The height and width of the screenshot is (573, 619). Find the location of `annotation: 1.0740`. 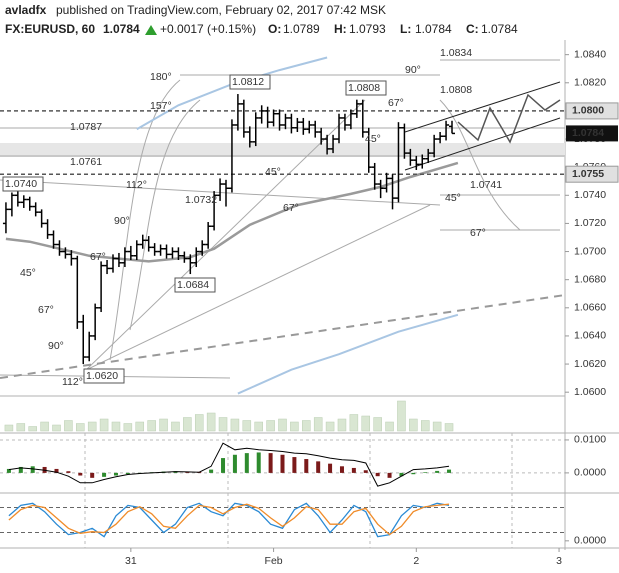

annotation: 1.0740 is located at coordinates (21, 184).